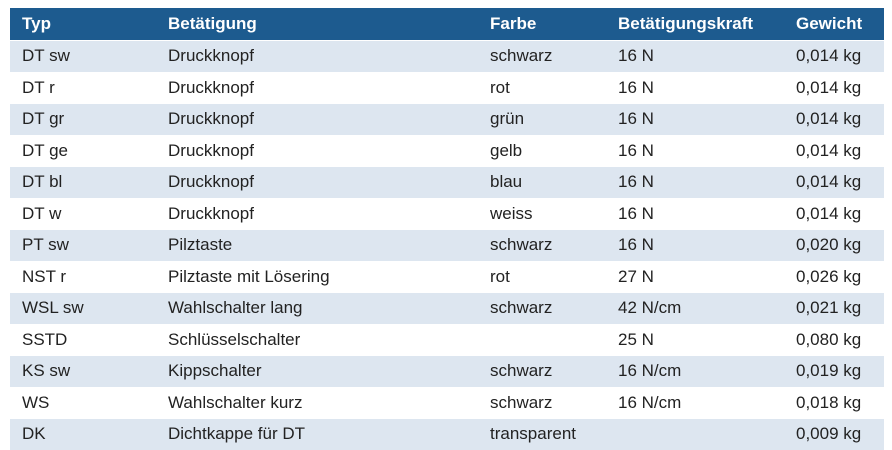 The height and width of the screenshot is (450, 892). I want to click on table-row: PT sw Pilztaste schwarz 16 N 0,020 kg, so click(447, 245).